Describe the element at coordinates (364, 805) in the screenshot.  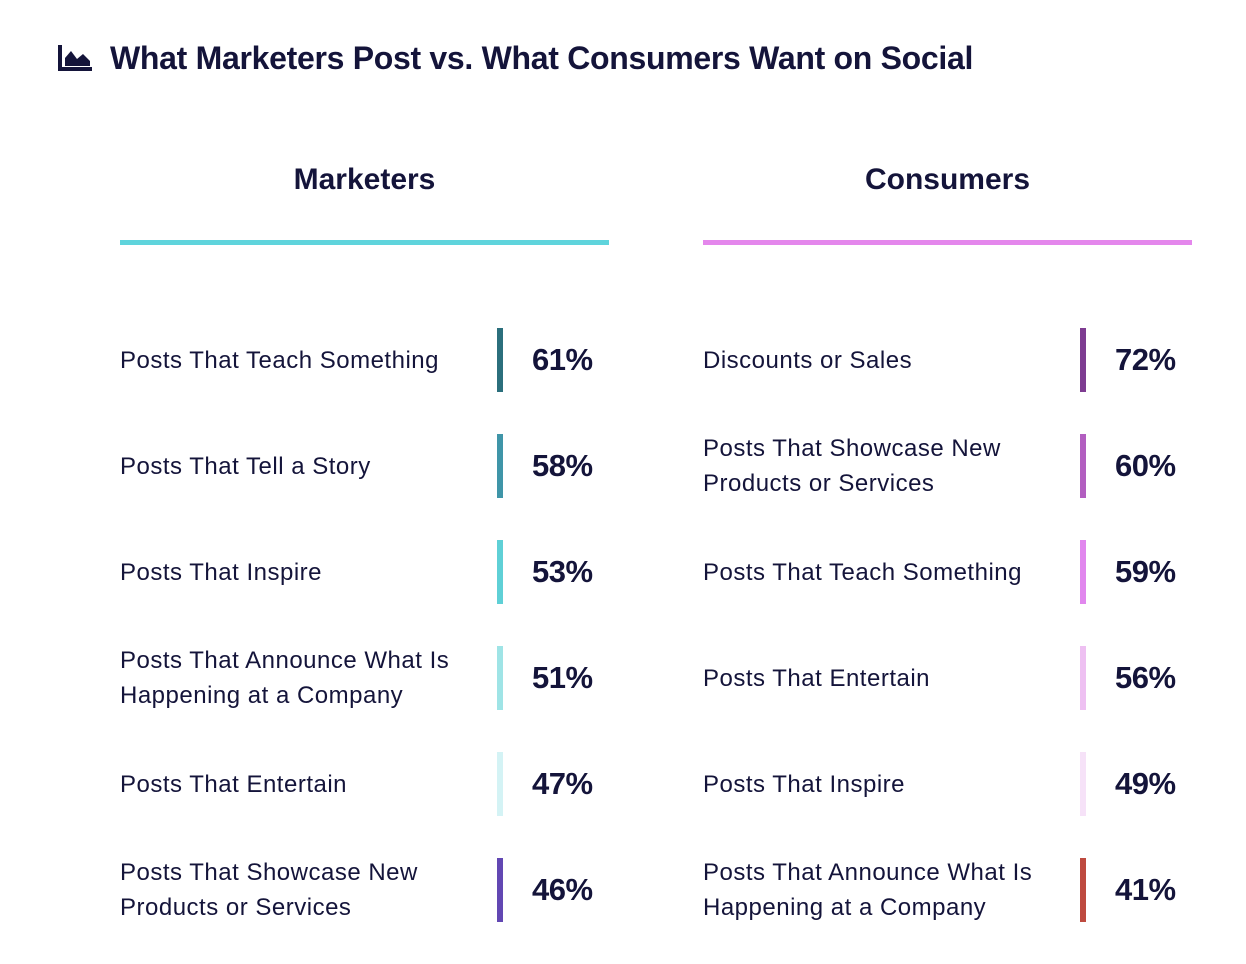
I see `table-row: Posts That Entertain 47%` at that location.